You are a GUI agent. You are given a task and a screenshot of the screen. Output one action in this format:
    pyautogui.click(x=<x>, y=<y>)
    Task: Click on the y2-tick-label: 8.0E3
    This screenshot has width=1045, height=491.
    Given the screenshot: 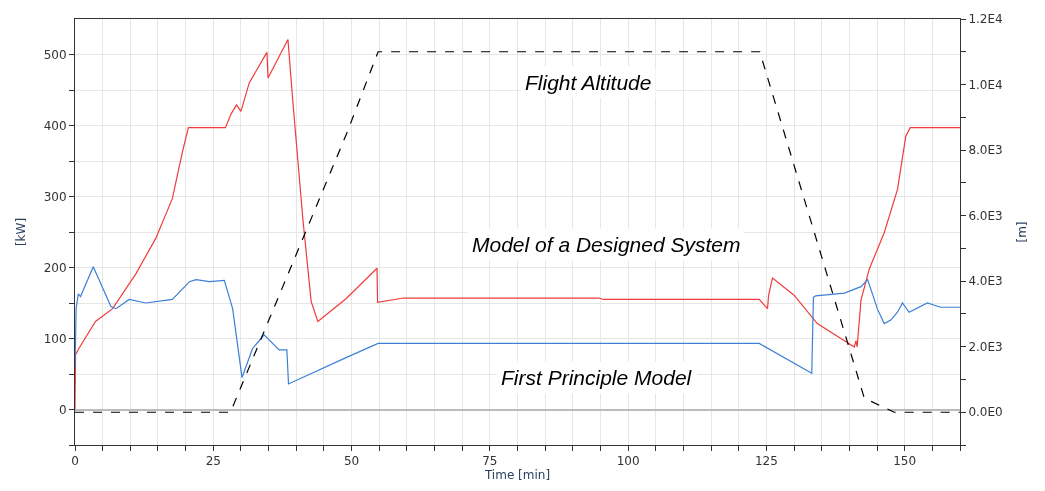 What is the action you would take?
    pyautogui.click(x=985, y=150)
    